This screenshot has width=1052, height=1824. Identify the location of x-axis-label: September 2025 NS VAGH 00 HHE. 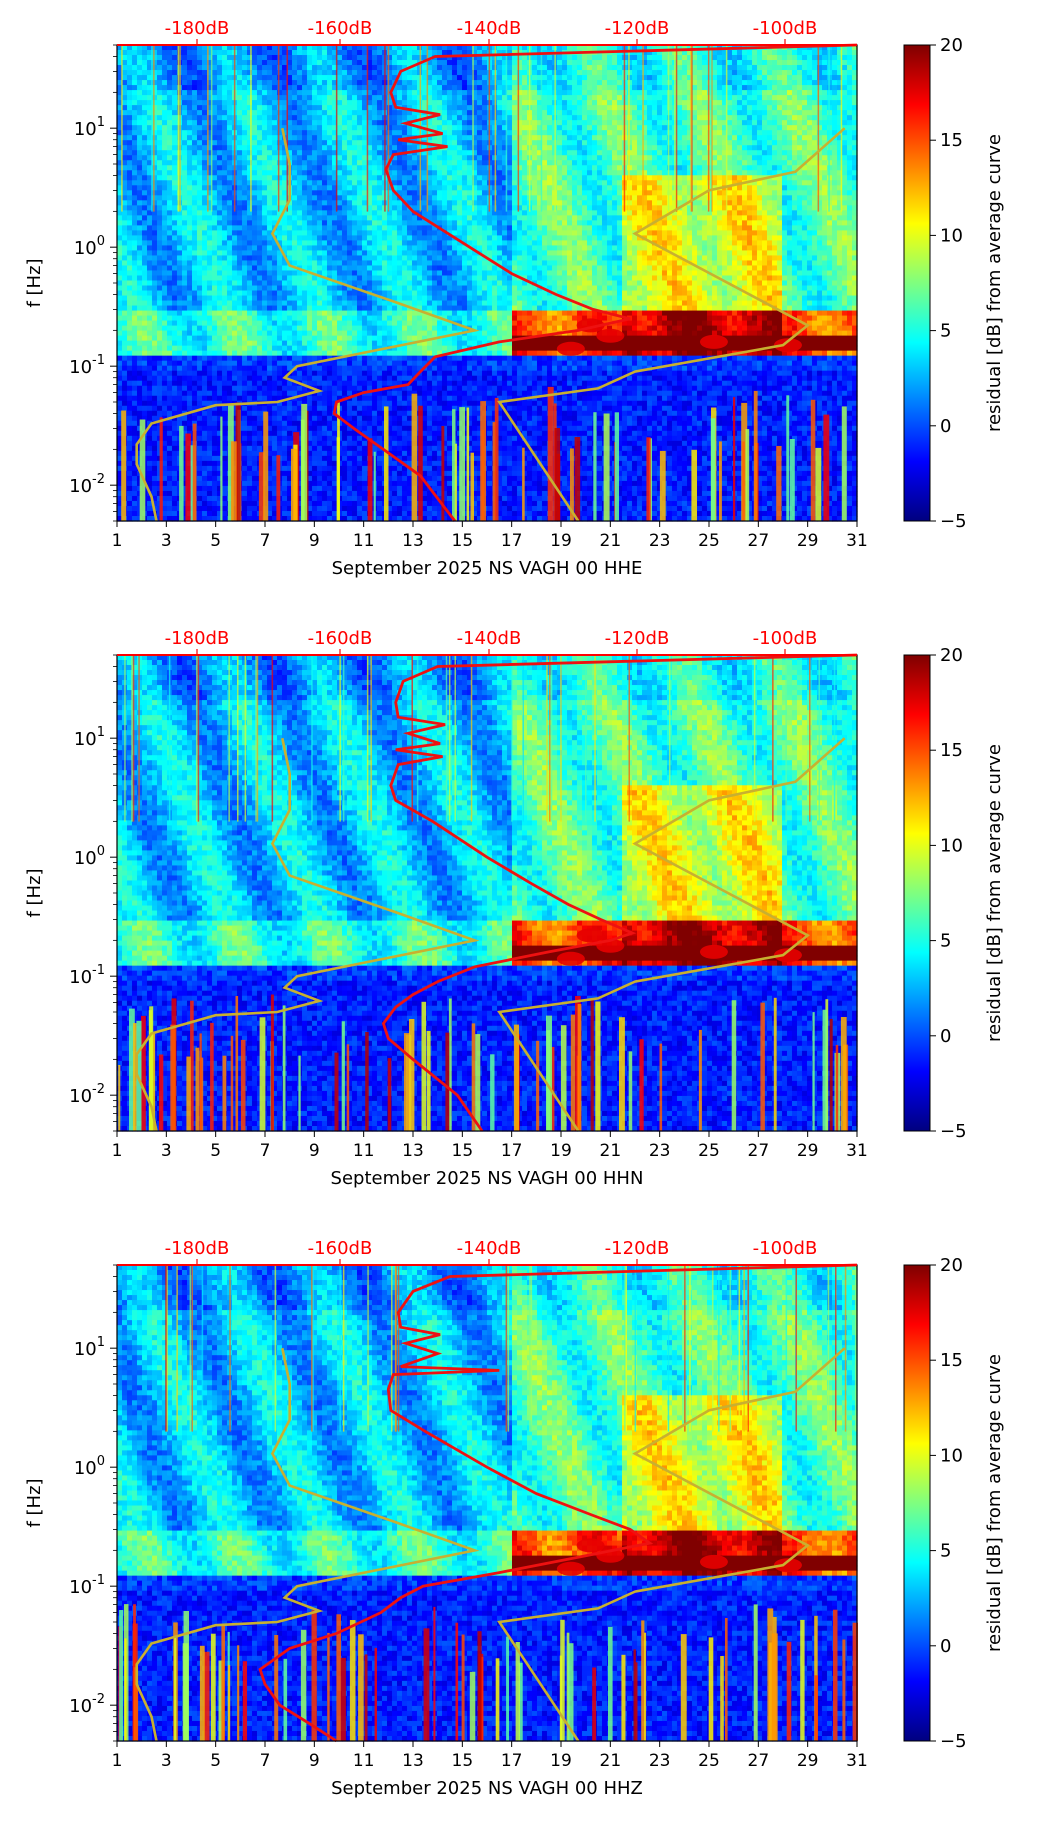
(487, 568).